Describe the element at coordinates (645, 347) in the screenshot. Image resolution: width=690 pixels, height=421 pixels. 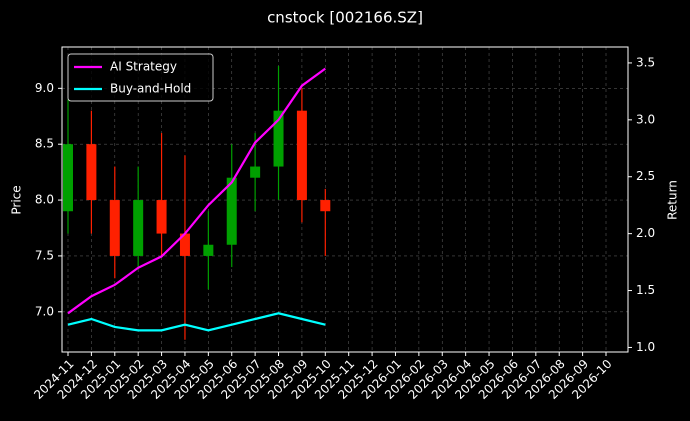
I see `y2-tick-label: 1.0` at that location.